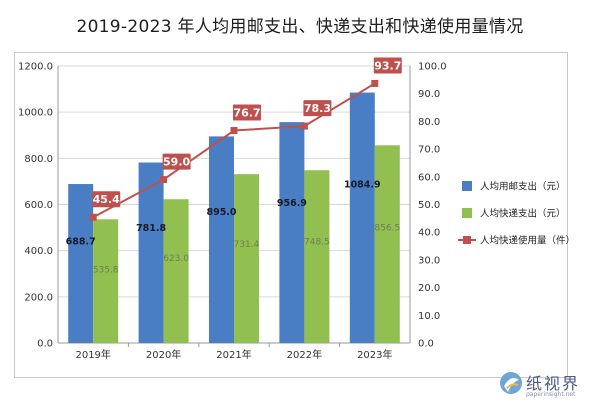  I want to click on y-left-tick-label: 0.0, so click(45, 344).